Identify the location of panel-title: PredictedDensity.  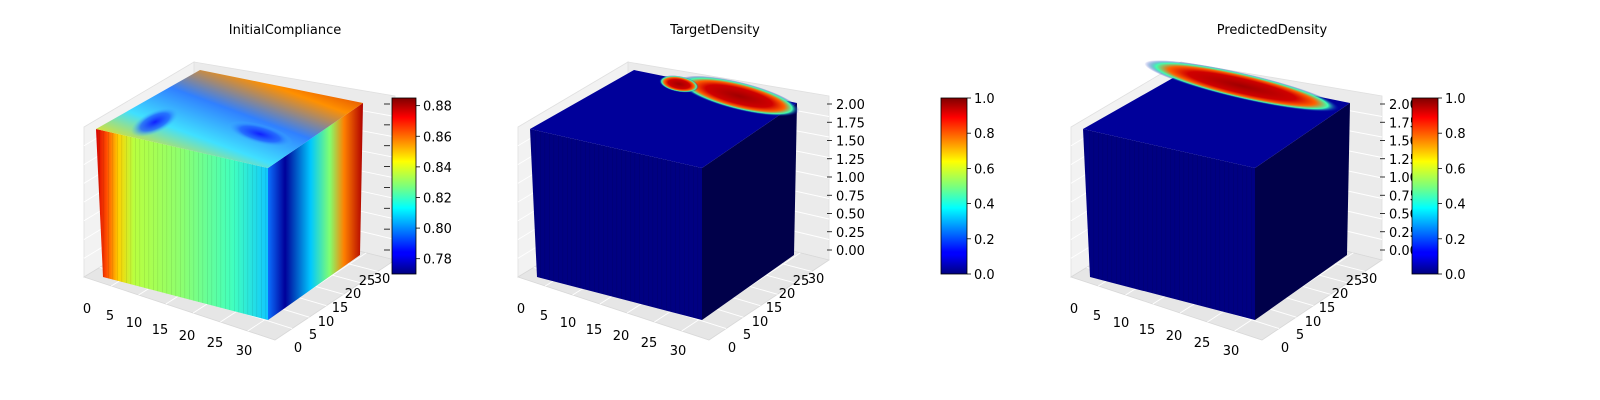
(1272, 30).